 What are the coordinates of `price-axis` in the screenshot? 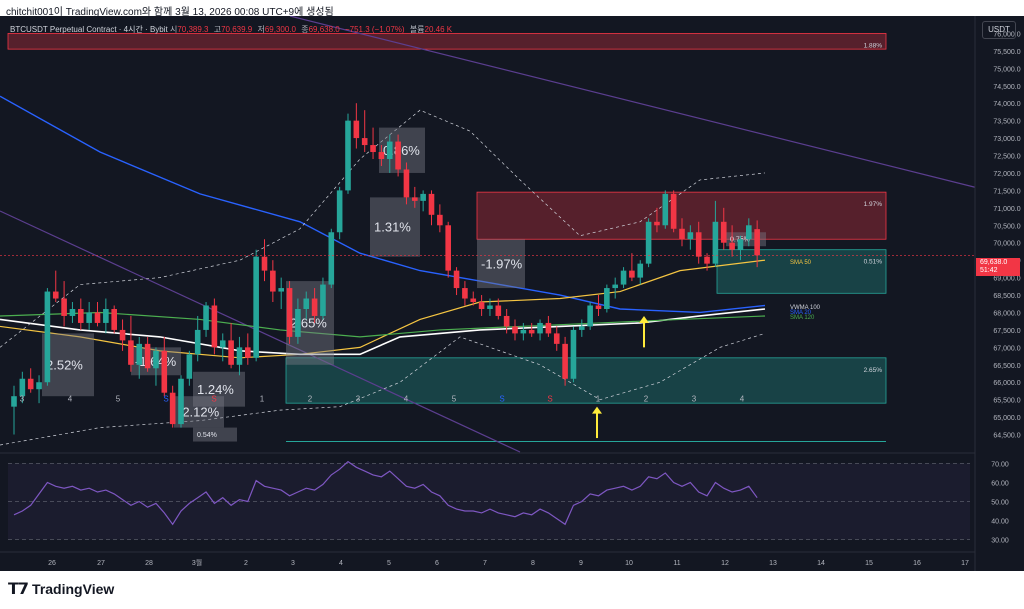 It's located at (999, 293).